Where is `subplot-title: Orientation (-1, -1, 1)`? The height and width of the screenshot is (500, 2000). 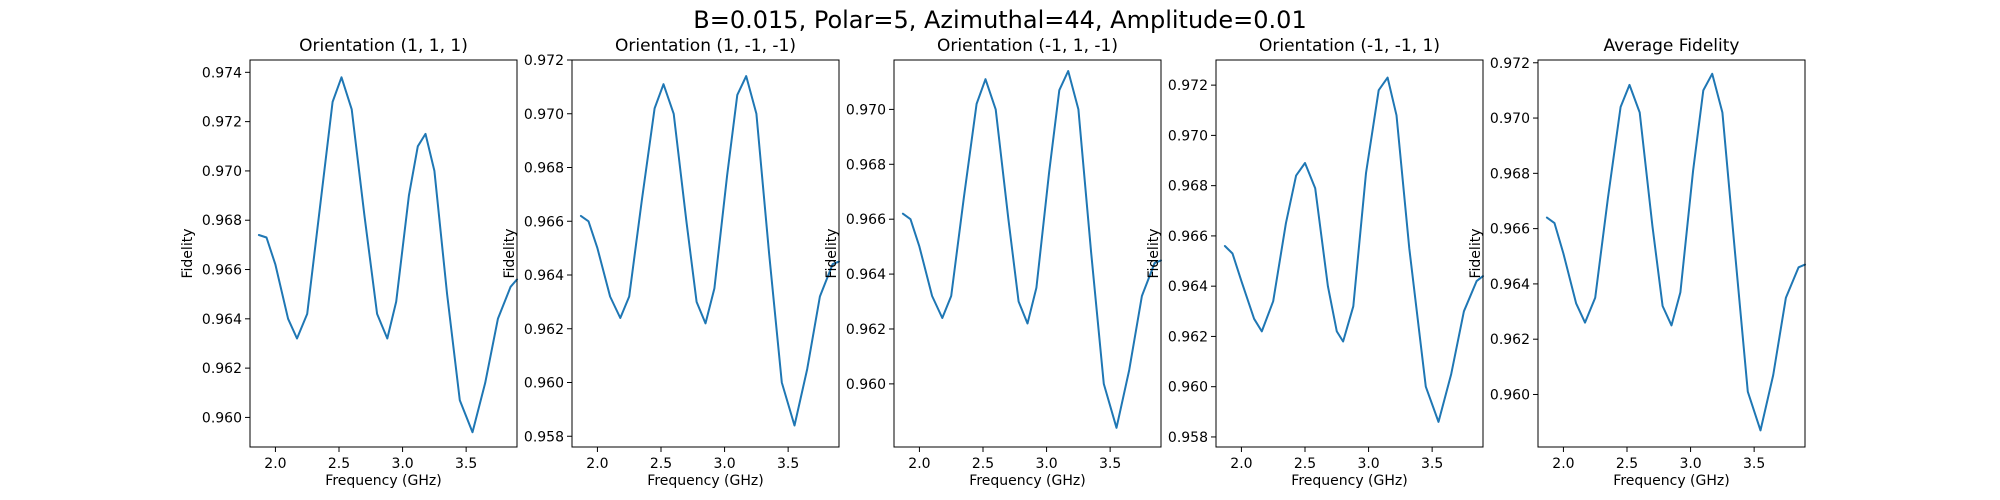 subplot-title: Orientation (-1, -1, 1) is located at coordinates (1349, 46).